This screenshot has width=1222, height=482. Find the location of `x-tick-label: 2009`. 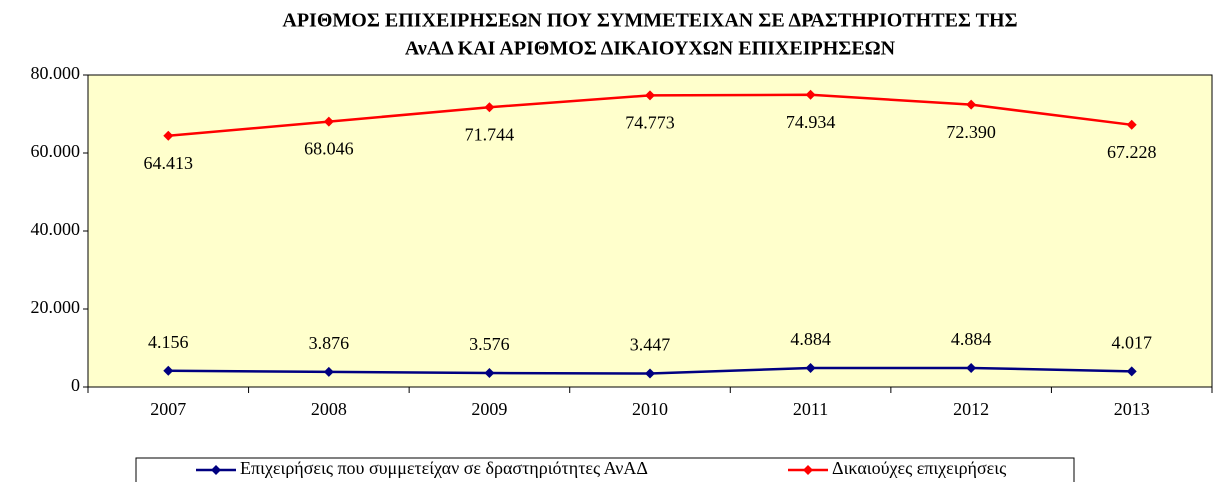

x-tick-label: 2009 is located at coordinates (489, 409).